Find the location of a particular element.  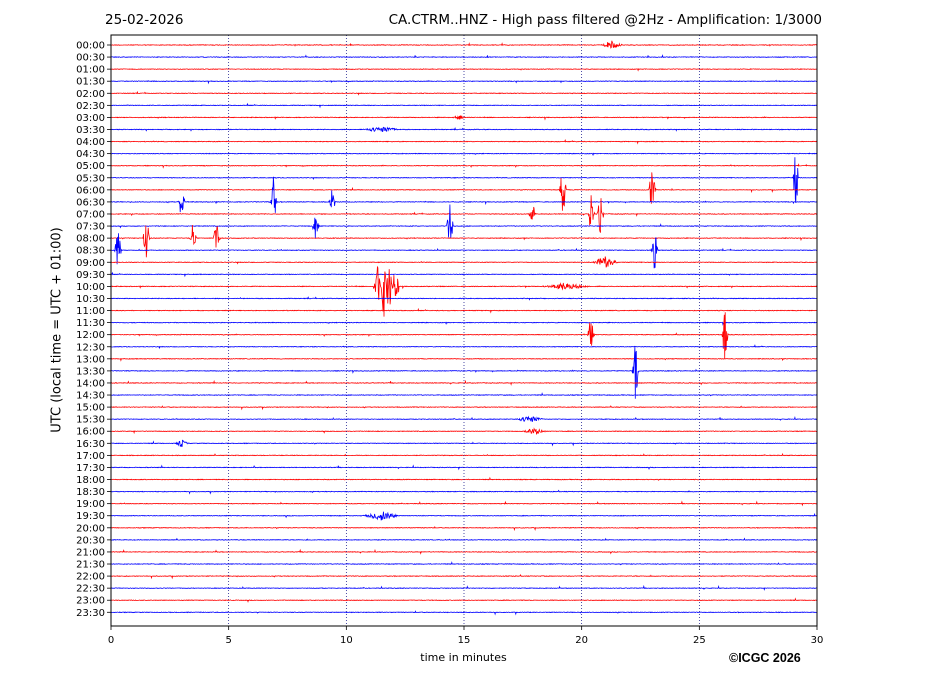

y-tick-label: 21:30 is located at coordinates (90, 565).